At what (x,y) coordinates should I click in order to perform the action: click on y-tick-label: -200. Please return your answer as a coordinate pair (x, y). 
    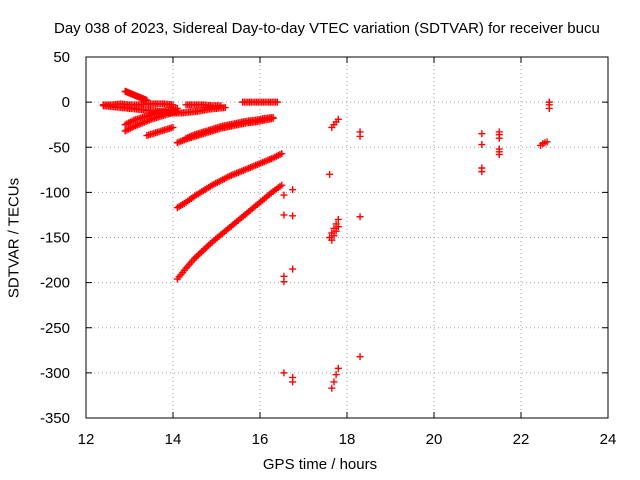
    Looking at the image, I should click on (55, 283).